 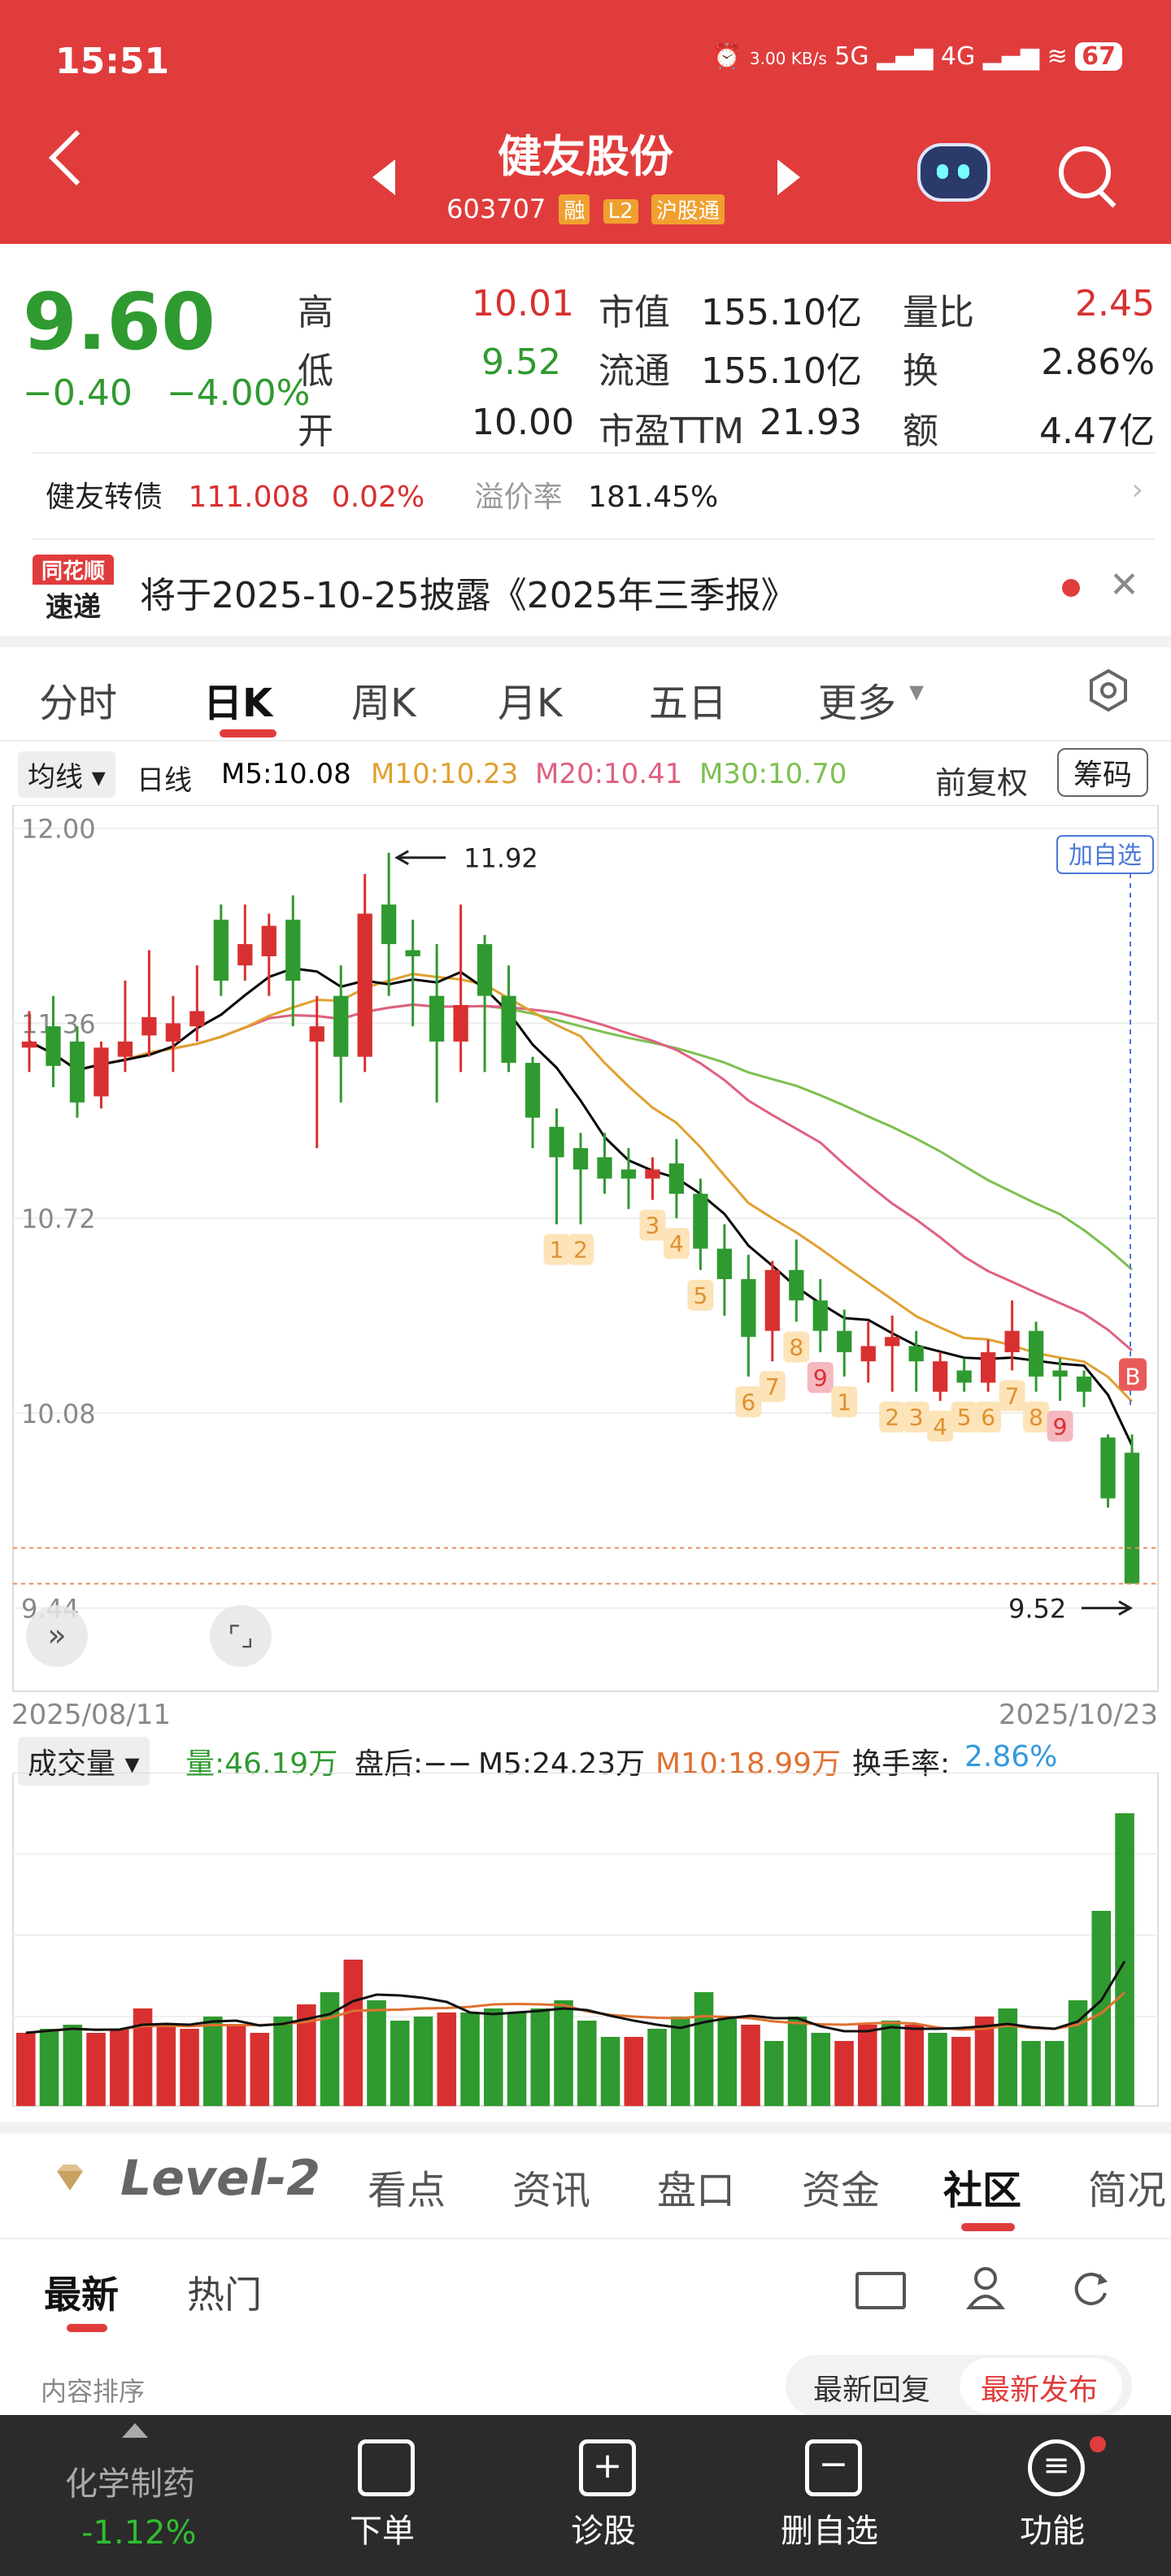 What do you see at coordinates (238, 704) in the screenshot?
I see `tab-period-1: 日K` at bounding box center [238, 704].